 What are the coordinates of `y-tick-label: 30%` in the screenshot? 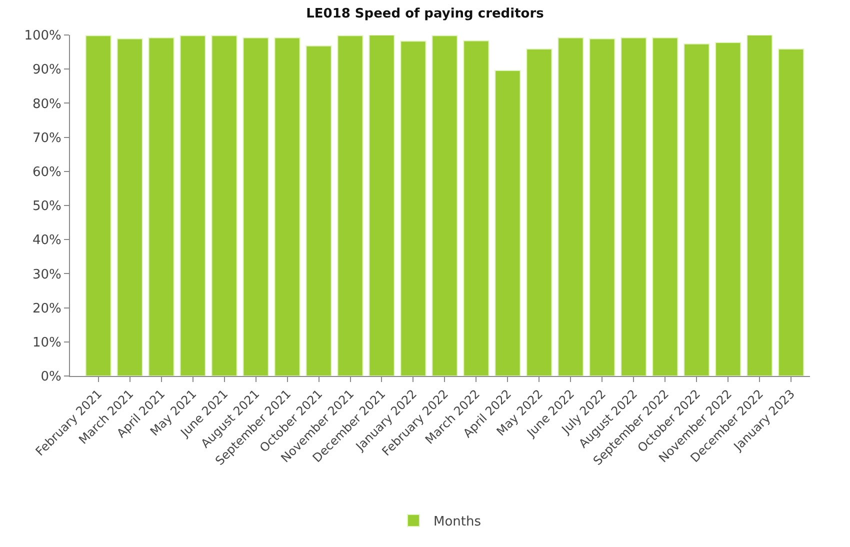 It's located at (47, 274).